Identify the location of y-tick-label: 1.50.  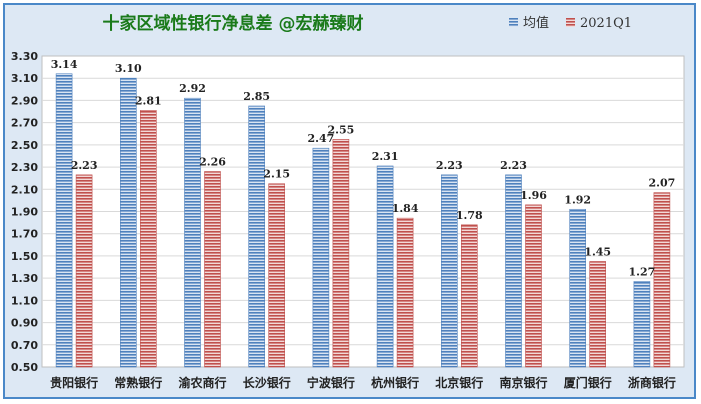
(24, 256).